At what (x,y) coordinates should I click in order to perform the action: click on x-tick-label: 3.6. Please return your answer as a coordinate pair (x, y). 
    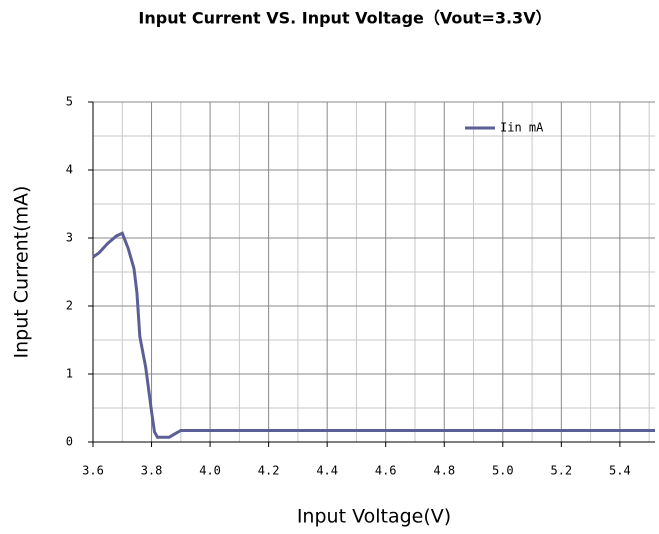
    Looking at the image, I should click on (93, 471).